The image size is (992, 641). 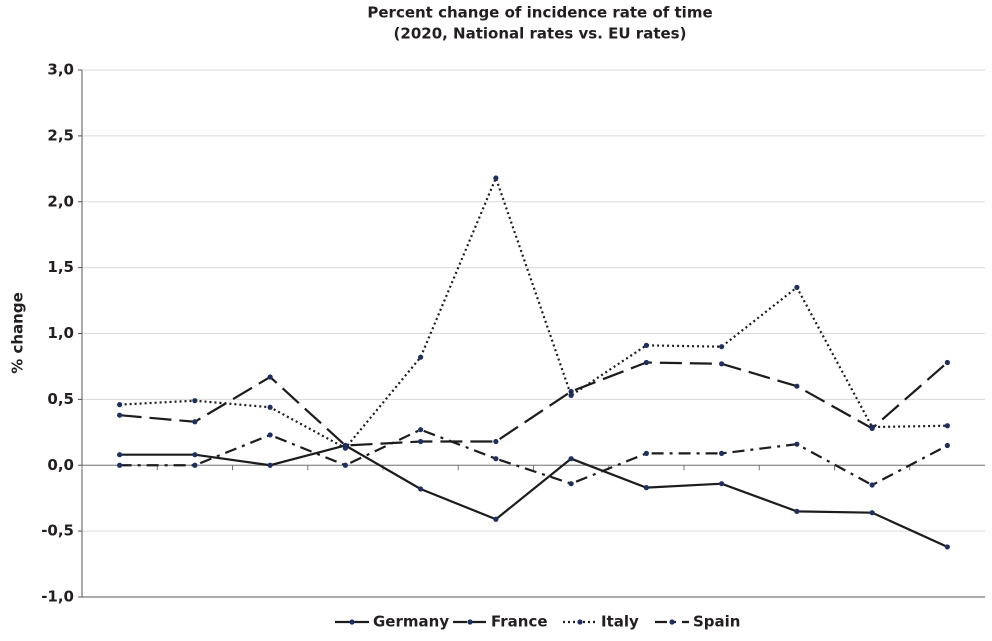 What do you see at coordinates (519, 622) in the screenshot?
I see `legend-label: France` at bounding box center [519, 622].